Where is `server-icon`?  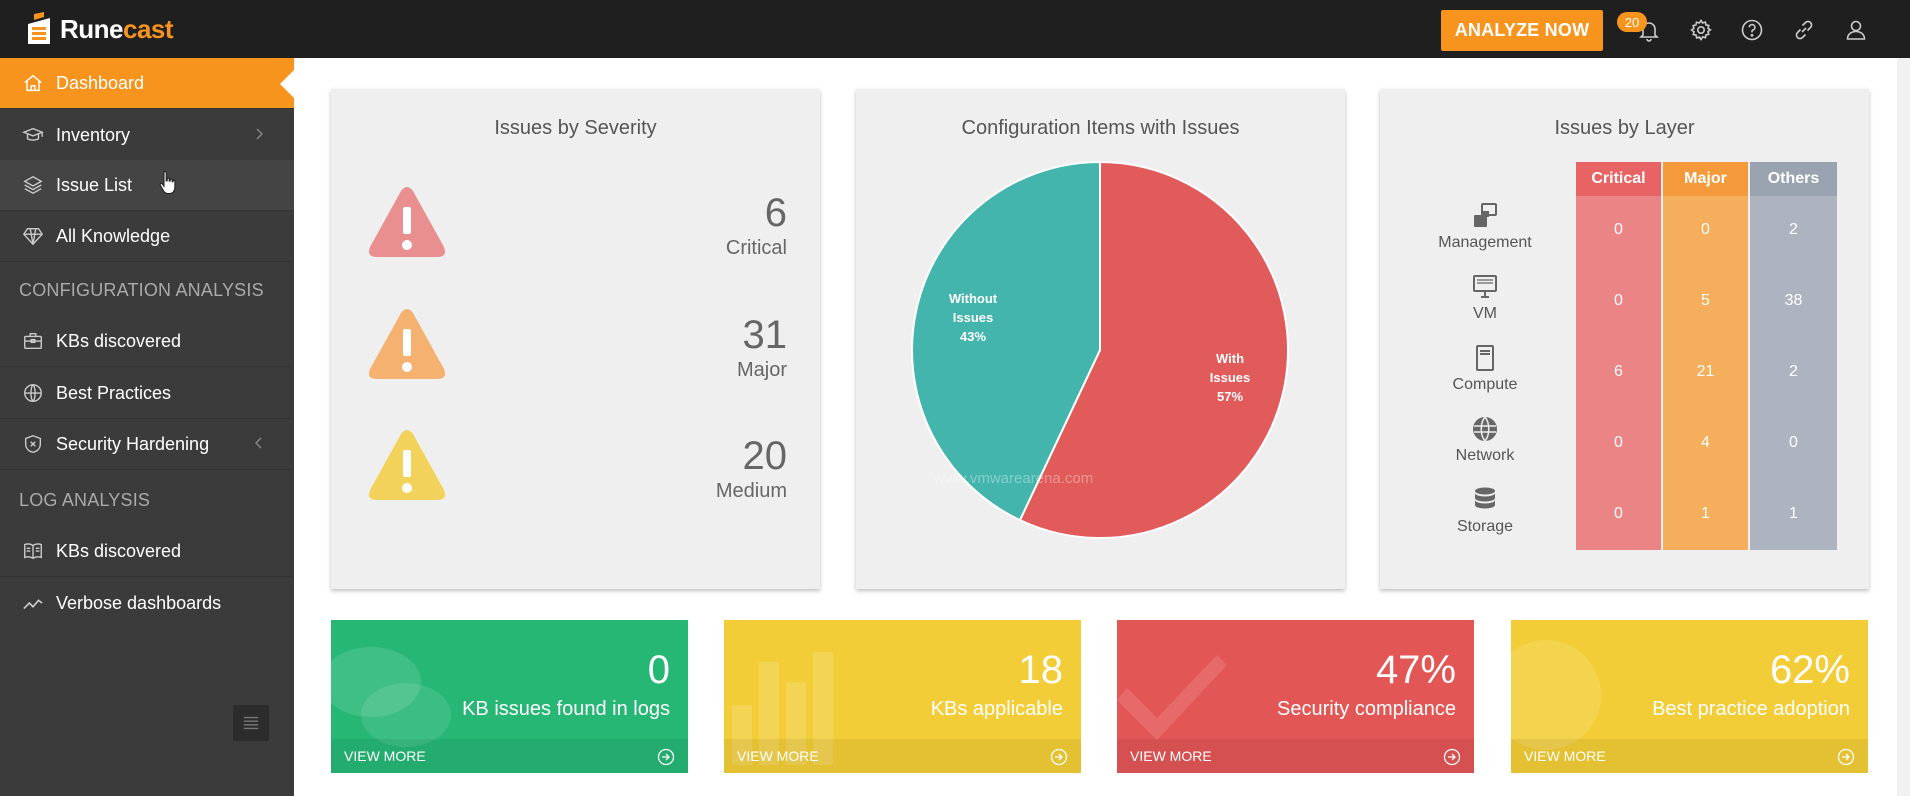
server-icon is located at coordinates (1485, 358).